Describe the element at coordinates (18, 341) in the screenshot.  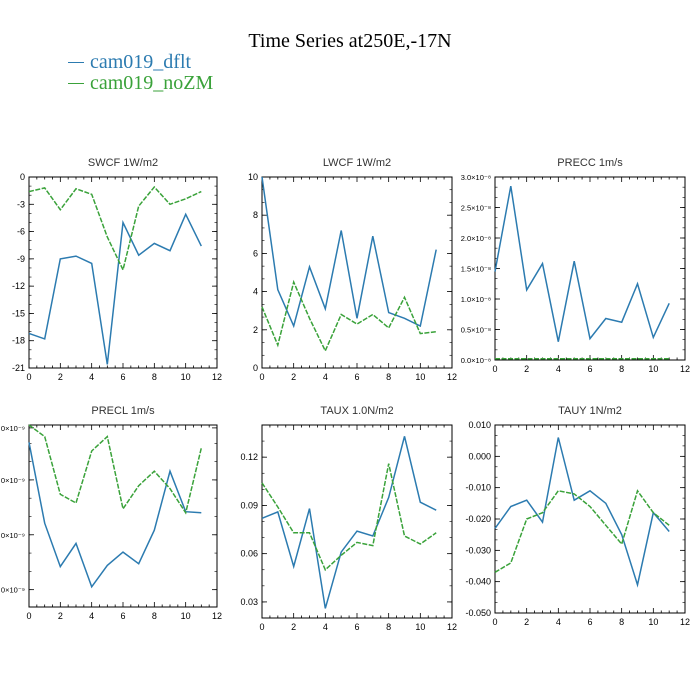
I see `y-tick-label: -18` at that location.